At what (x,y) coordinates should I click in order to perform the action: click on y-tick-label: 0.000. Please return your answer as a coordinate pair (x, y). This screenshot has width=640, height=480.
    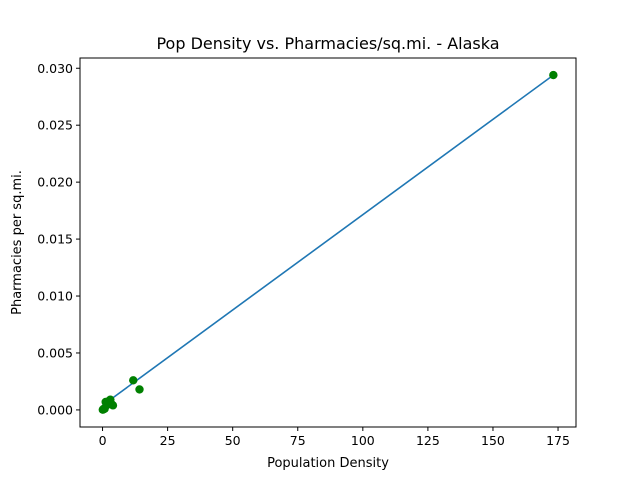
    Looking at the image, I should click on (55, 409).